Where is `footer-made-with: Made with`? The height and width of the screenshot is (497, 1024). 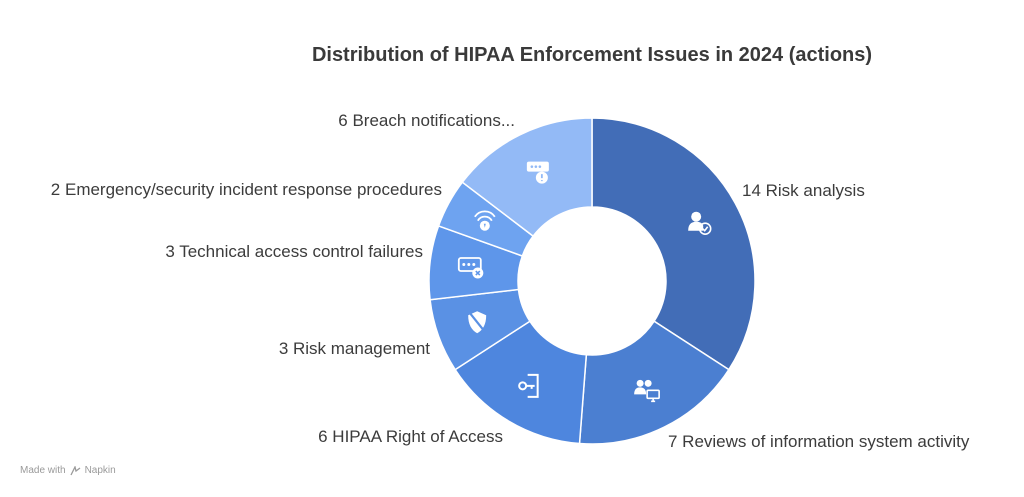 footer-made-with: Made with is located at coordinates (43, 470).